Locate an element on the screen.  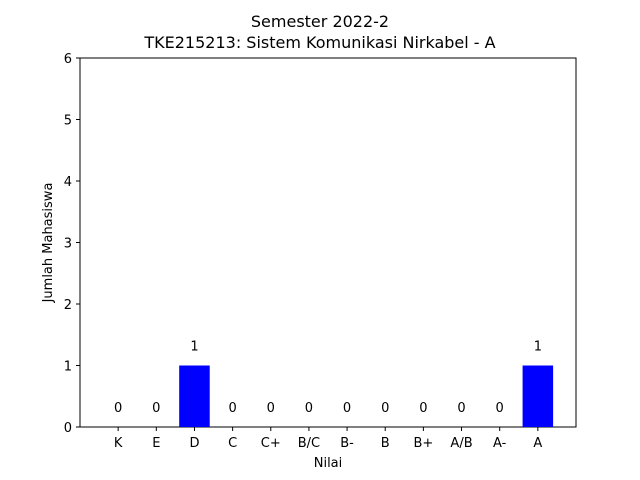
y-tick-label: 3 is located at coordinates (68, 244).